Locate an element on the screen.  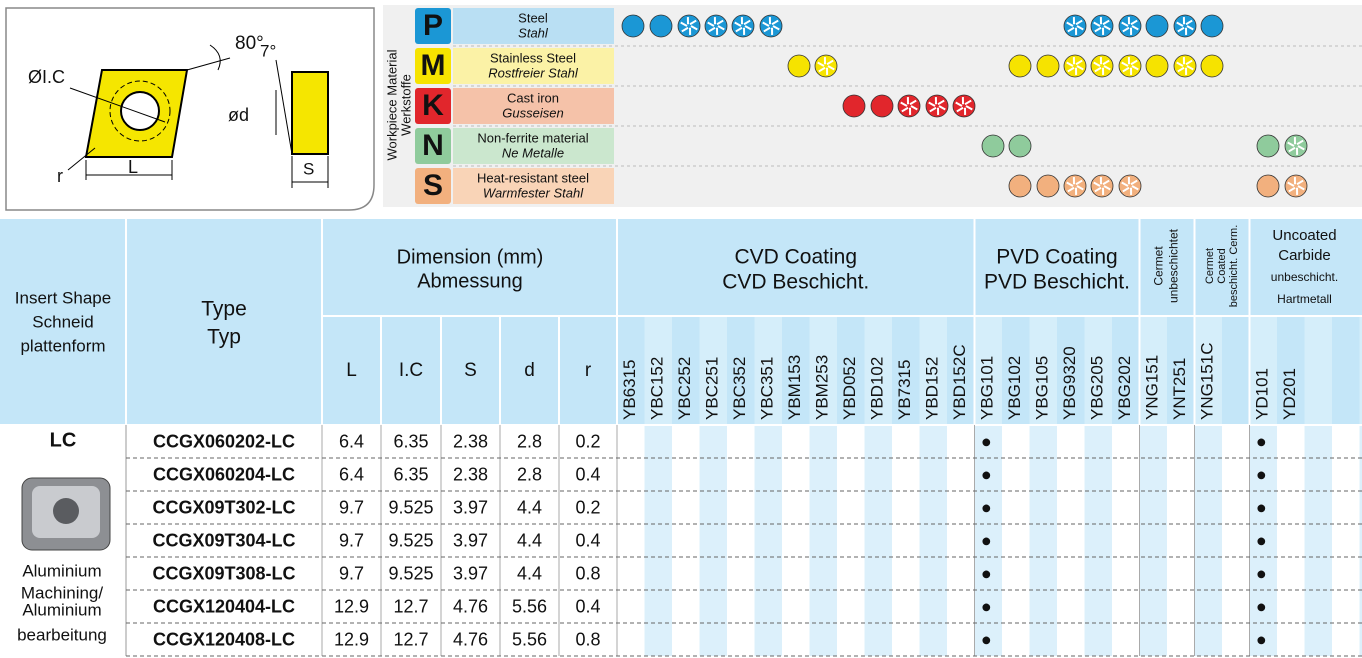
label: YBM253 is located at coordinates (822, 387).